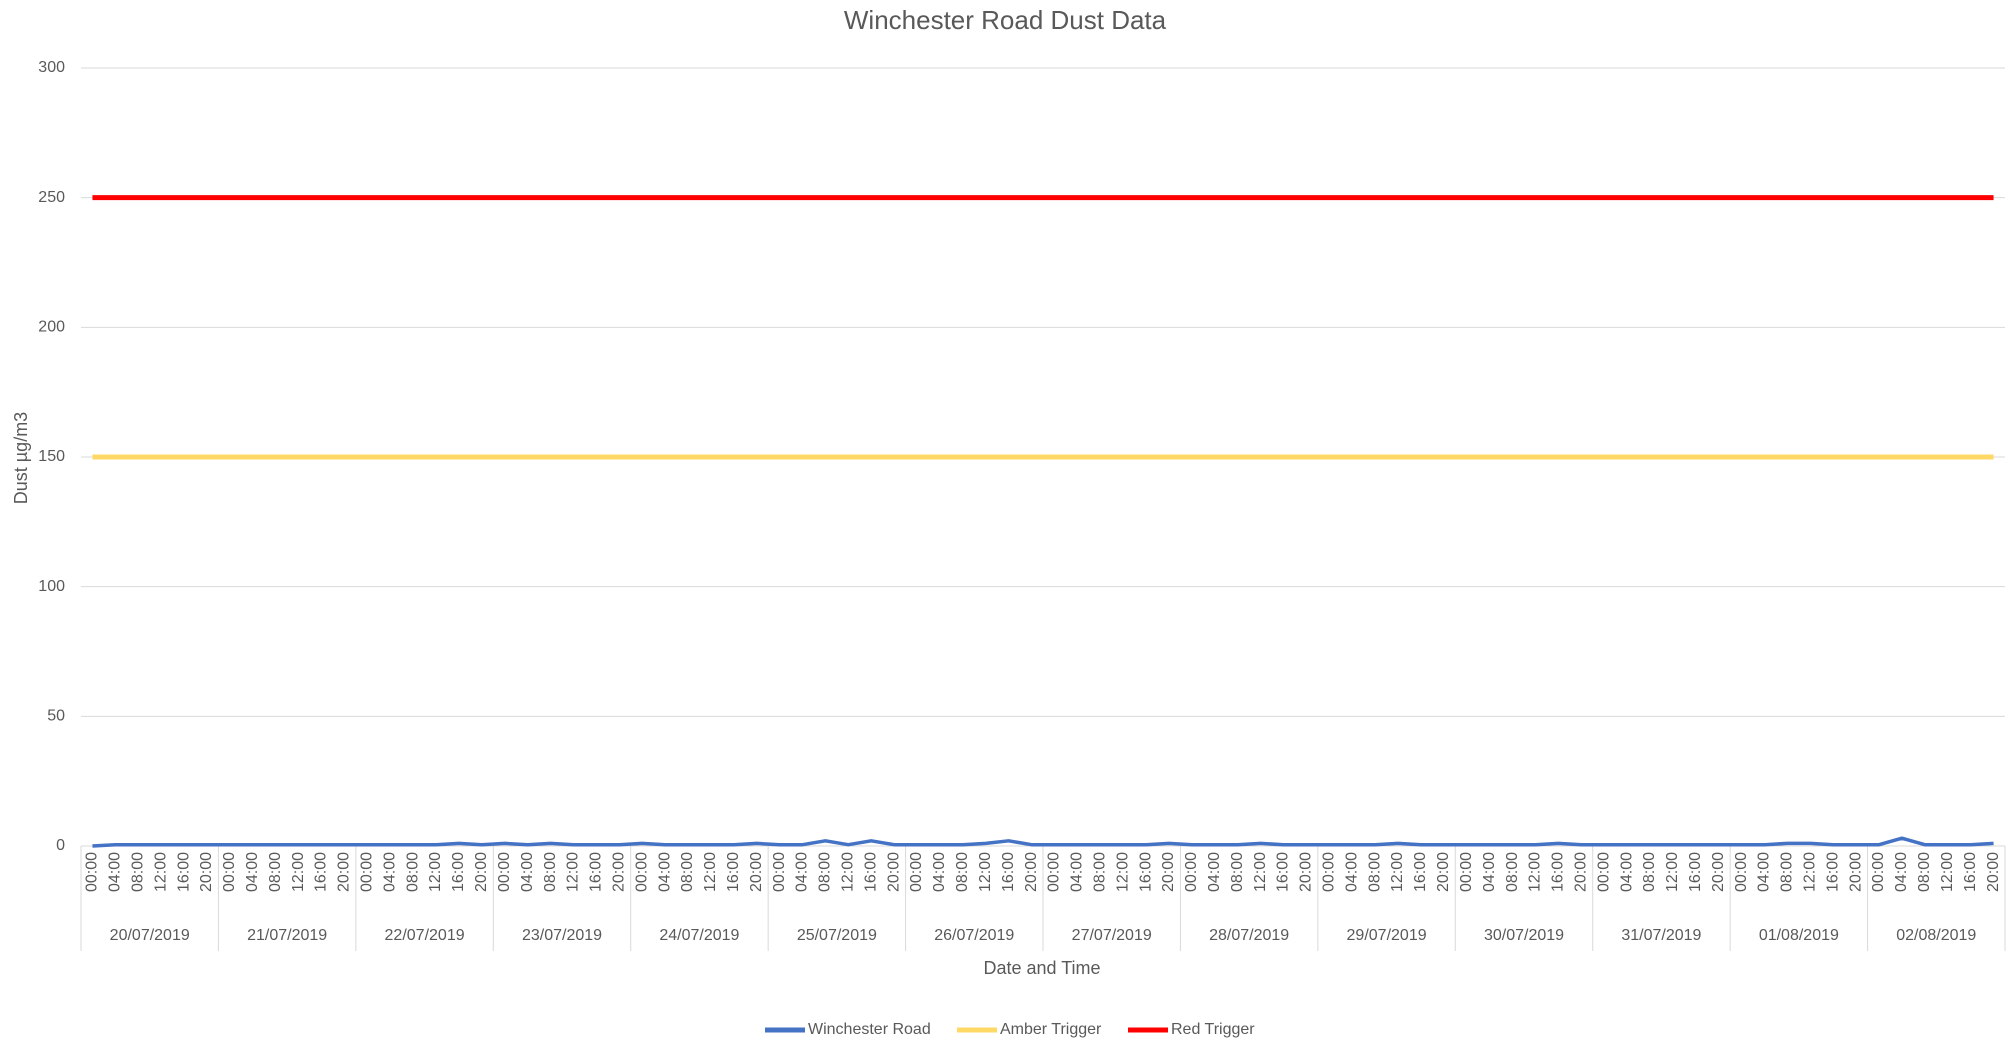 This screenshot has height=1045, width=2015. What do you see at coordinates (51, 197) in the screenshot?
I see `y-tick-label: 250` at bounding box center [51, 197].